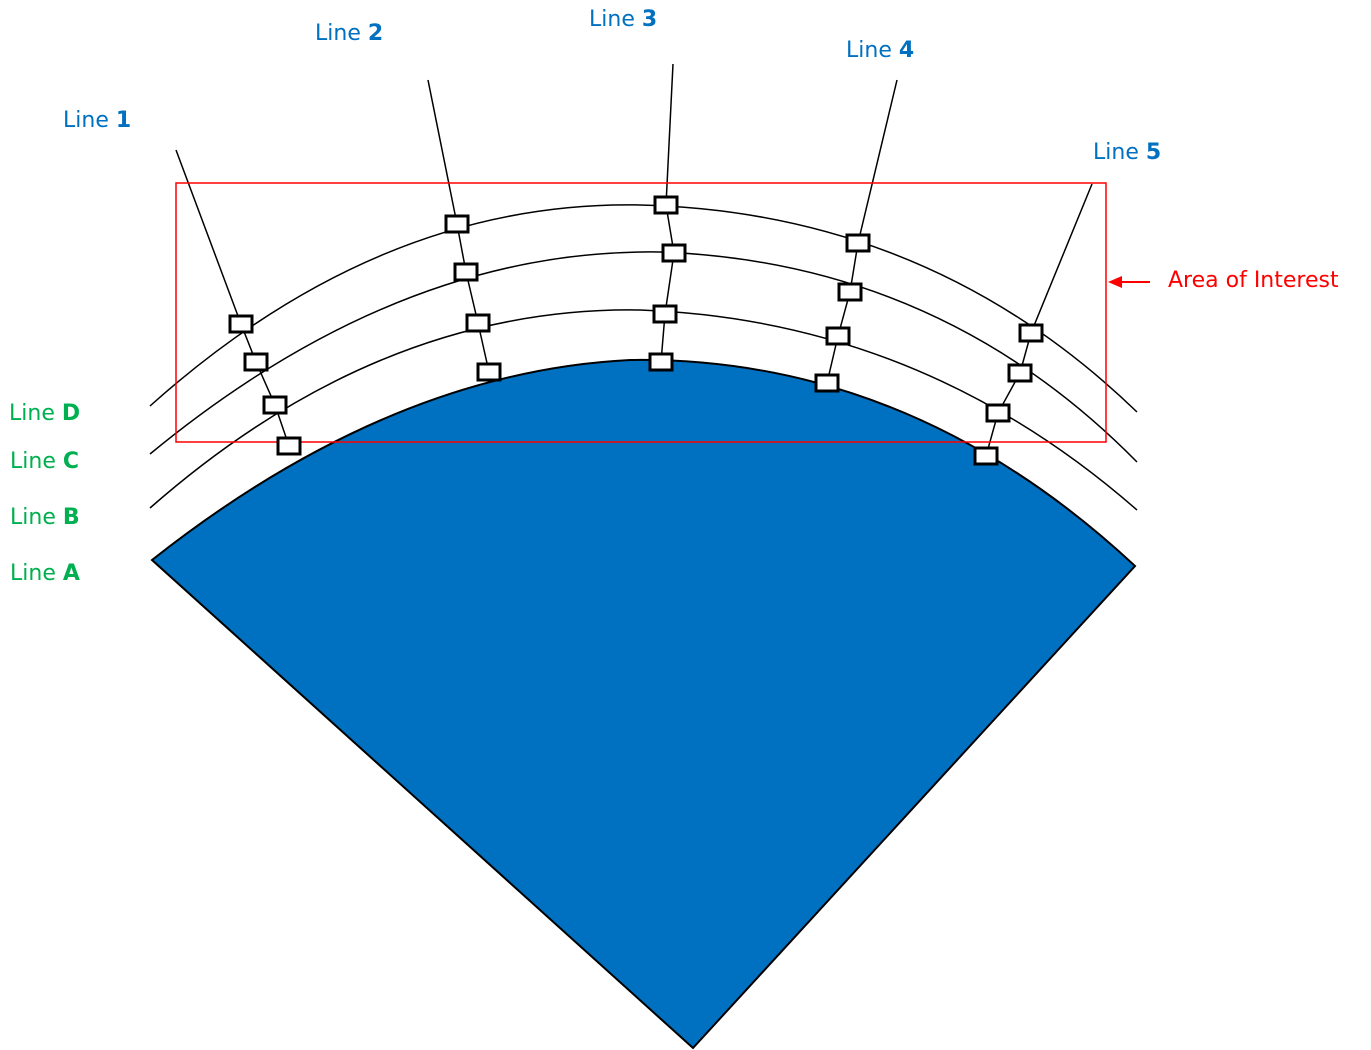 Image resolution: width=1371 pixels, height=1050 pixels. Describe the element at coordinates (1129, 282) in the screenshot. I see `arrow-left-icon` at that location.